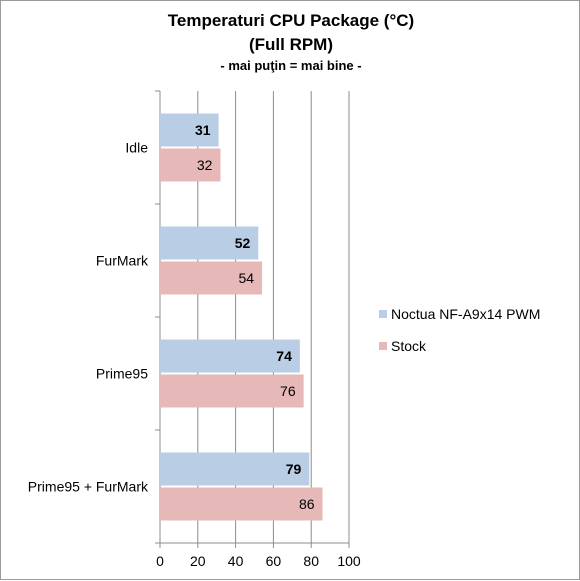  What do you see at coordinates (466, 314) in the screenshot?
I see `legend-label-noctua: Noctua NF-A9x14 PWM` at bounding box center [466, 314].